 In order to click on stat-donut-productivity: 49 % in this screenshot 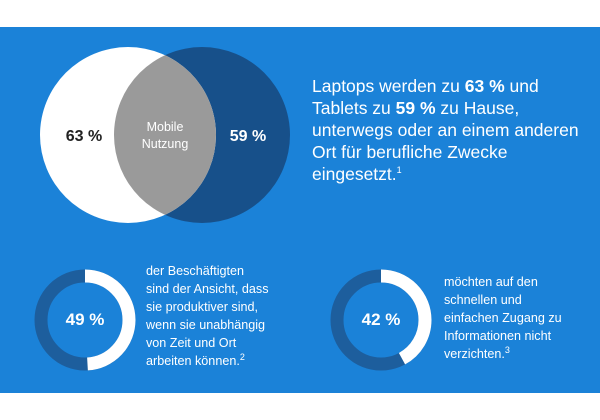, I will do `click(85, 320)`.